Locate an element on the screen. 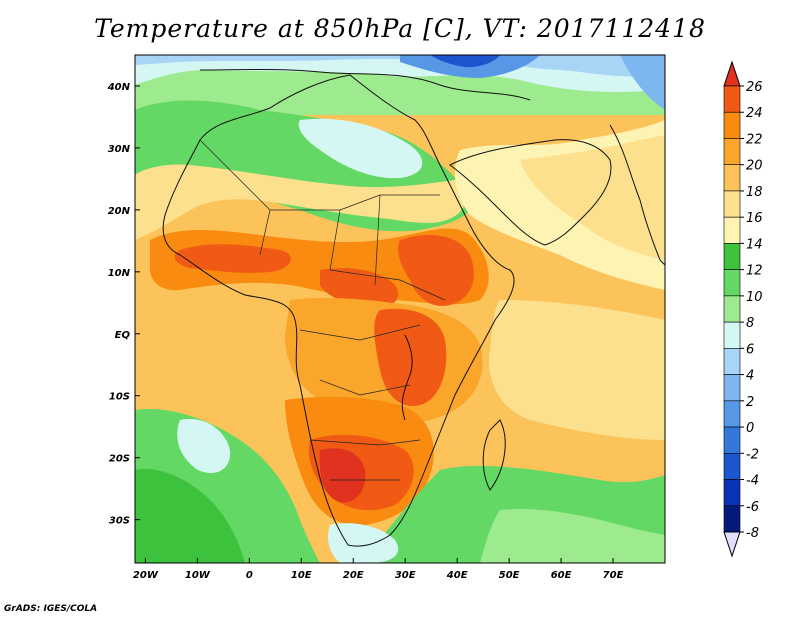  lon-tick-label: 20W is located at coordinates (146, 575).